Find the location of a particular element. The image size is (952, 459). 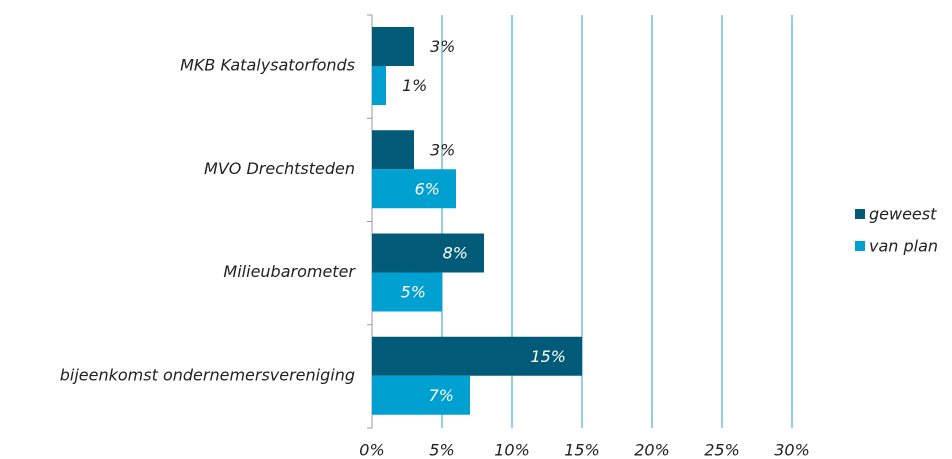

y-tick-label: MVO Drechtsteden is located at coordinates (279, 168).